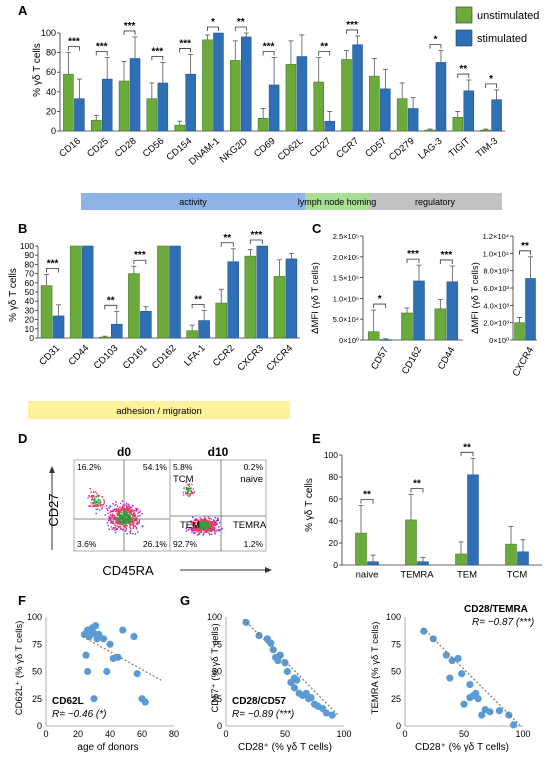 The width and height of the screenshot is (550, 761). What do you see at coordinates (30, 274) in the screenshot?
I see `y-tick-label: 70` at bounding box center [30, 274].